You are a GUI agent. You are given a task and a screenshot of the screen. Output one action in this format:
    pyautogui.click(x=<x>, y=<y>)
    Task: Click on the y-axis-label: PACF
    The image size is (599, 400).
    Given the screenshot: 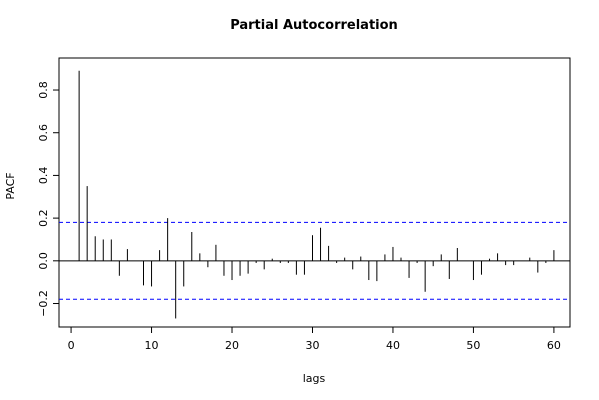 What is the action you would take?
    pyautogui.click(x=10, y=185)
    